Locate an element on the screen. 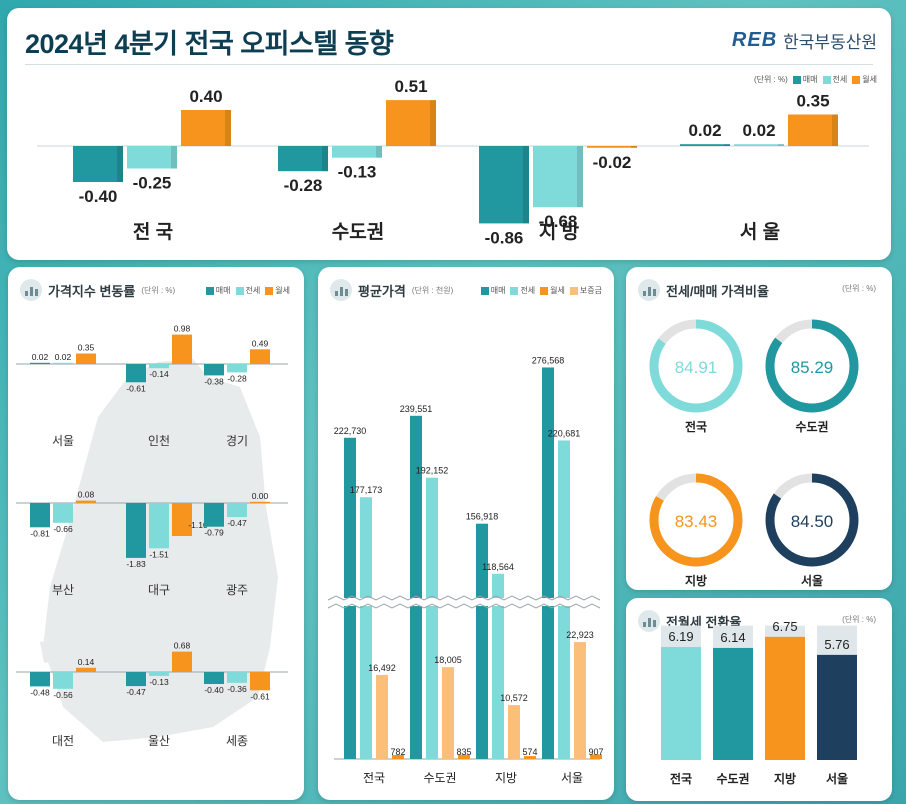 The image size is (906, 804). price-index-region-label: 인천 is located at coordinates (159, 440).